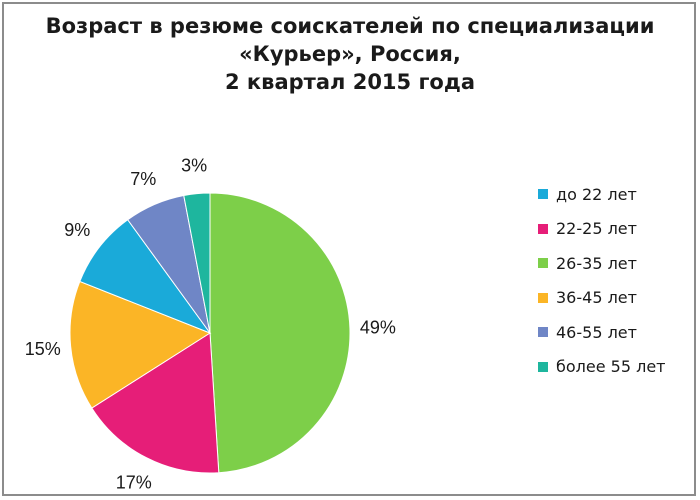 The image size is (700, 500). Describe the element at coordinates (611, 367) in the screenshot. I see `legend-label: более 55 лет` at that location.